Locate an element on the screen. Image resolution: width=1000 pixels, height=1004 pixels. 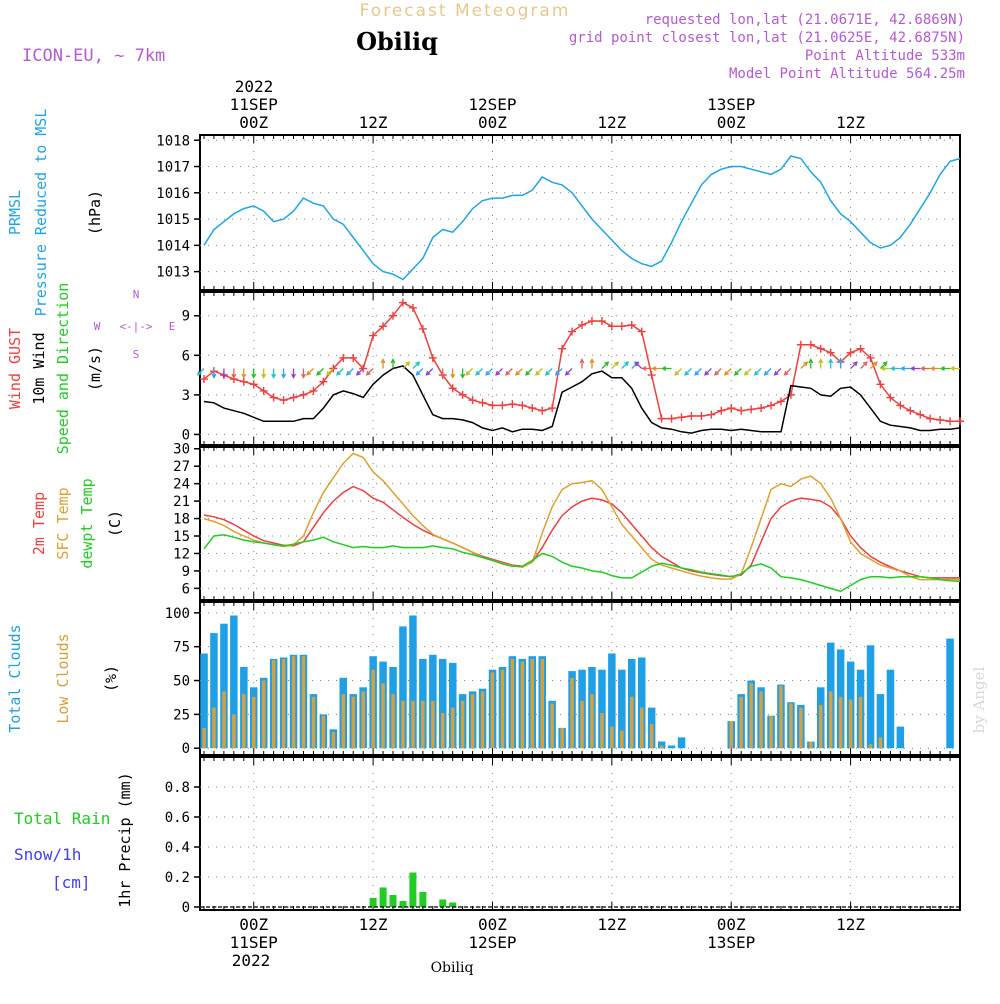
y-tick-label: 50 is located at coordinates (181, 682).